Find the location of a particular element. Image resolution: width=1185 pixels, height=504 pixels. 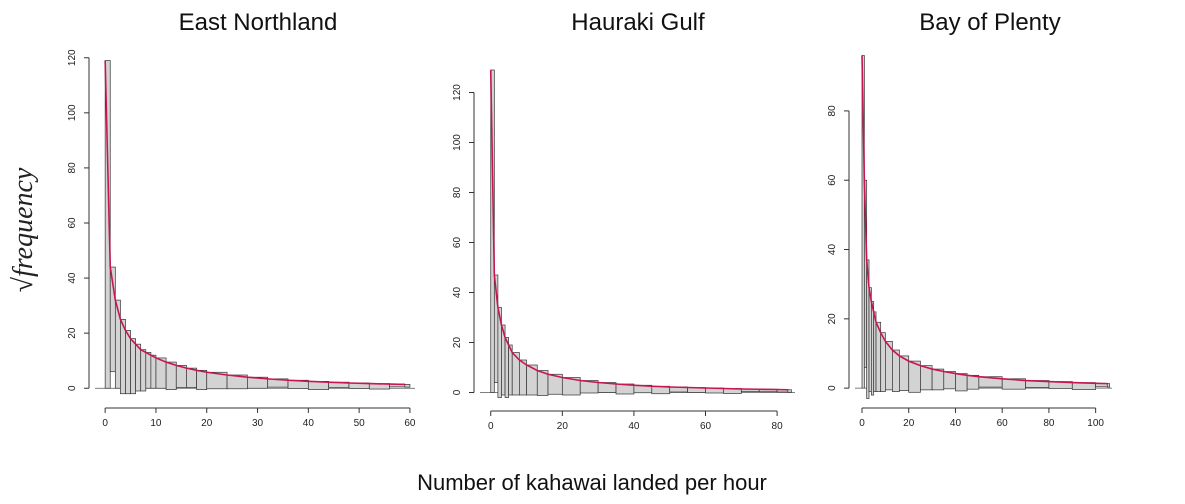

x-tick-label: 10 is located at coordinates (156, 423).